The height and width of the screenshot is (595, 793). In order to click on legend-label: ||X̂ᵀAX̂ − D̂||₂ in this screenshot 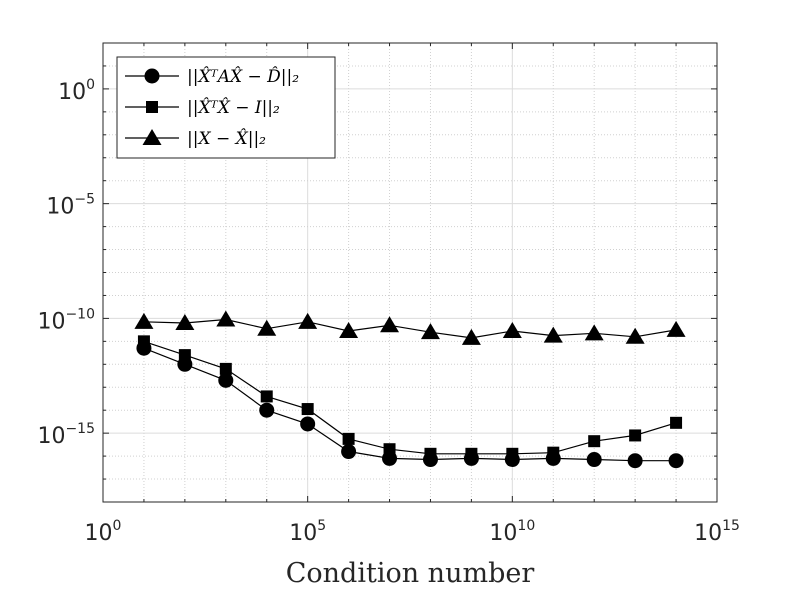, I will do `click(243, 77)`.